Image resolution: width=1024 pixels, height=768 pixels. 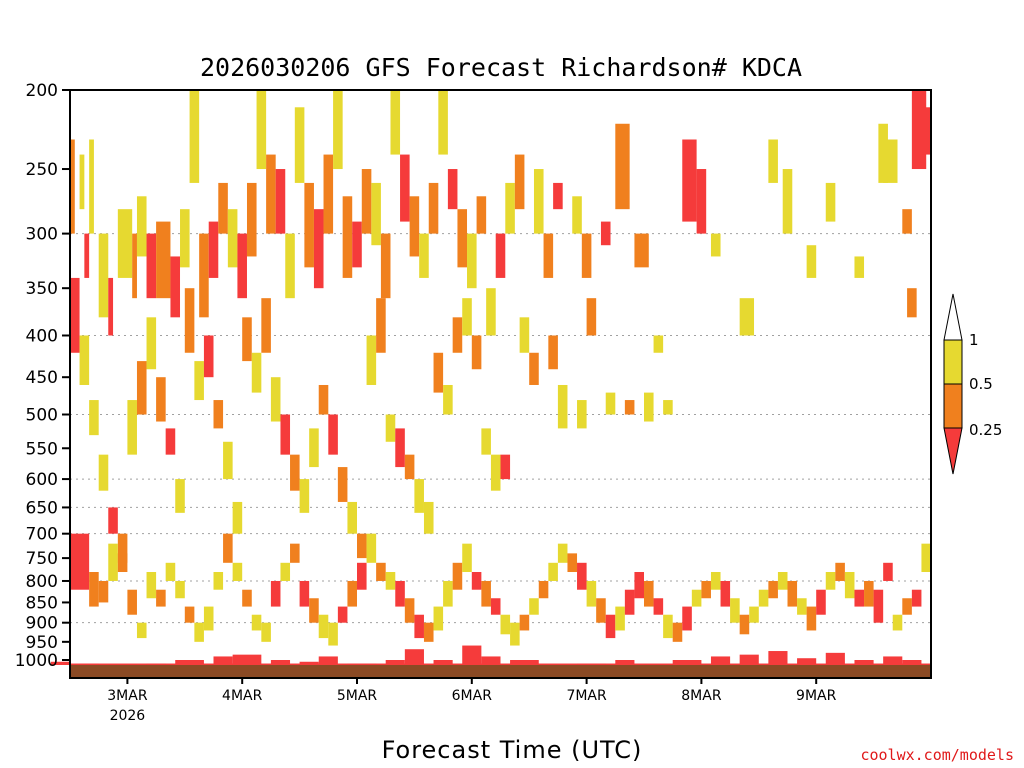 What do you see at coordinates (472, 696) in the screenshot?
I see `x-tick-label: 6MAR` at bounding box center [472, 696].